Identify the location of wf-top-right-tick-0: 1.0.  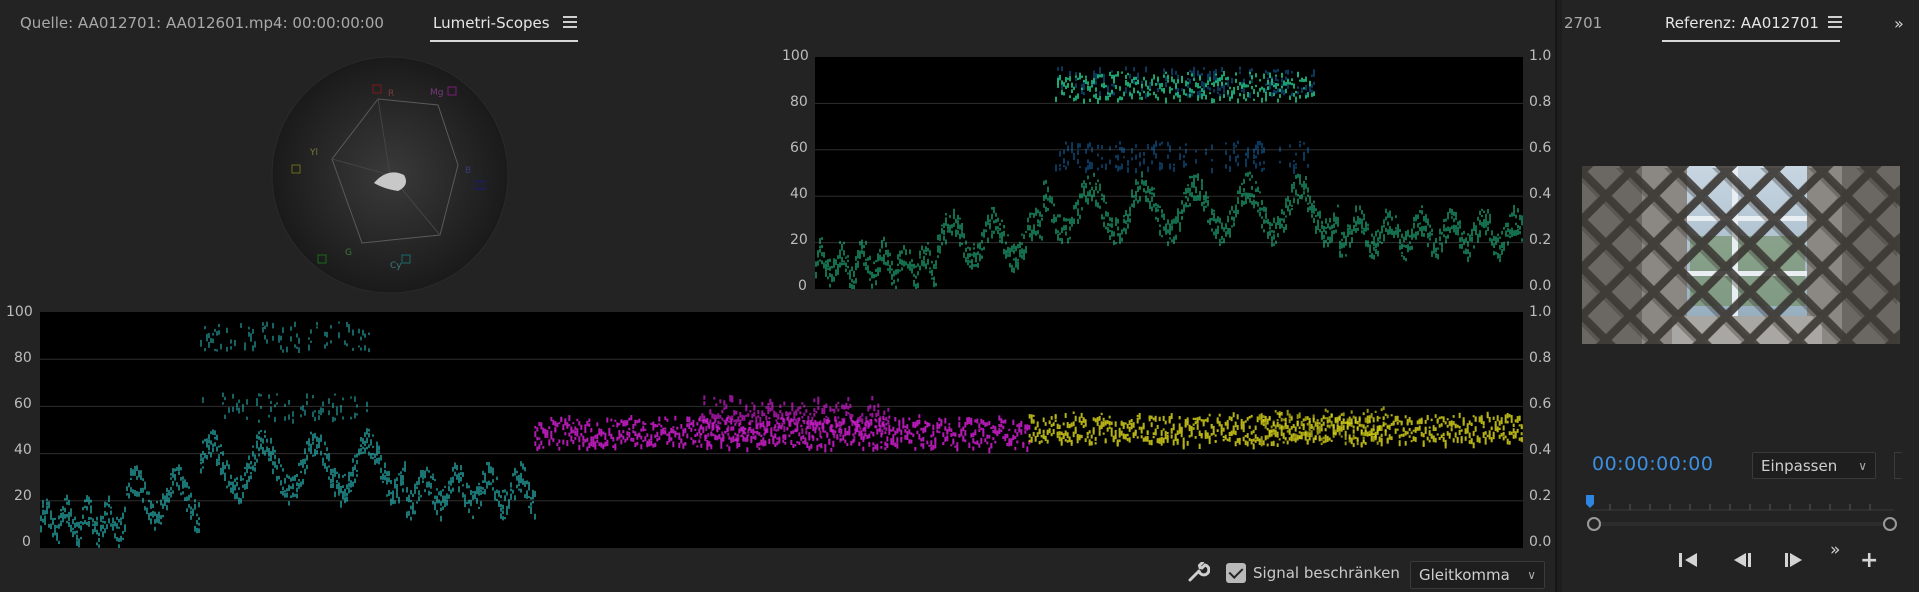
(1540, 56).